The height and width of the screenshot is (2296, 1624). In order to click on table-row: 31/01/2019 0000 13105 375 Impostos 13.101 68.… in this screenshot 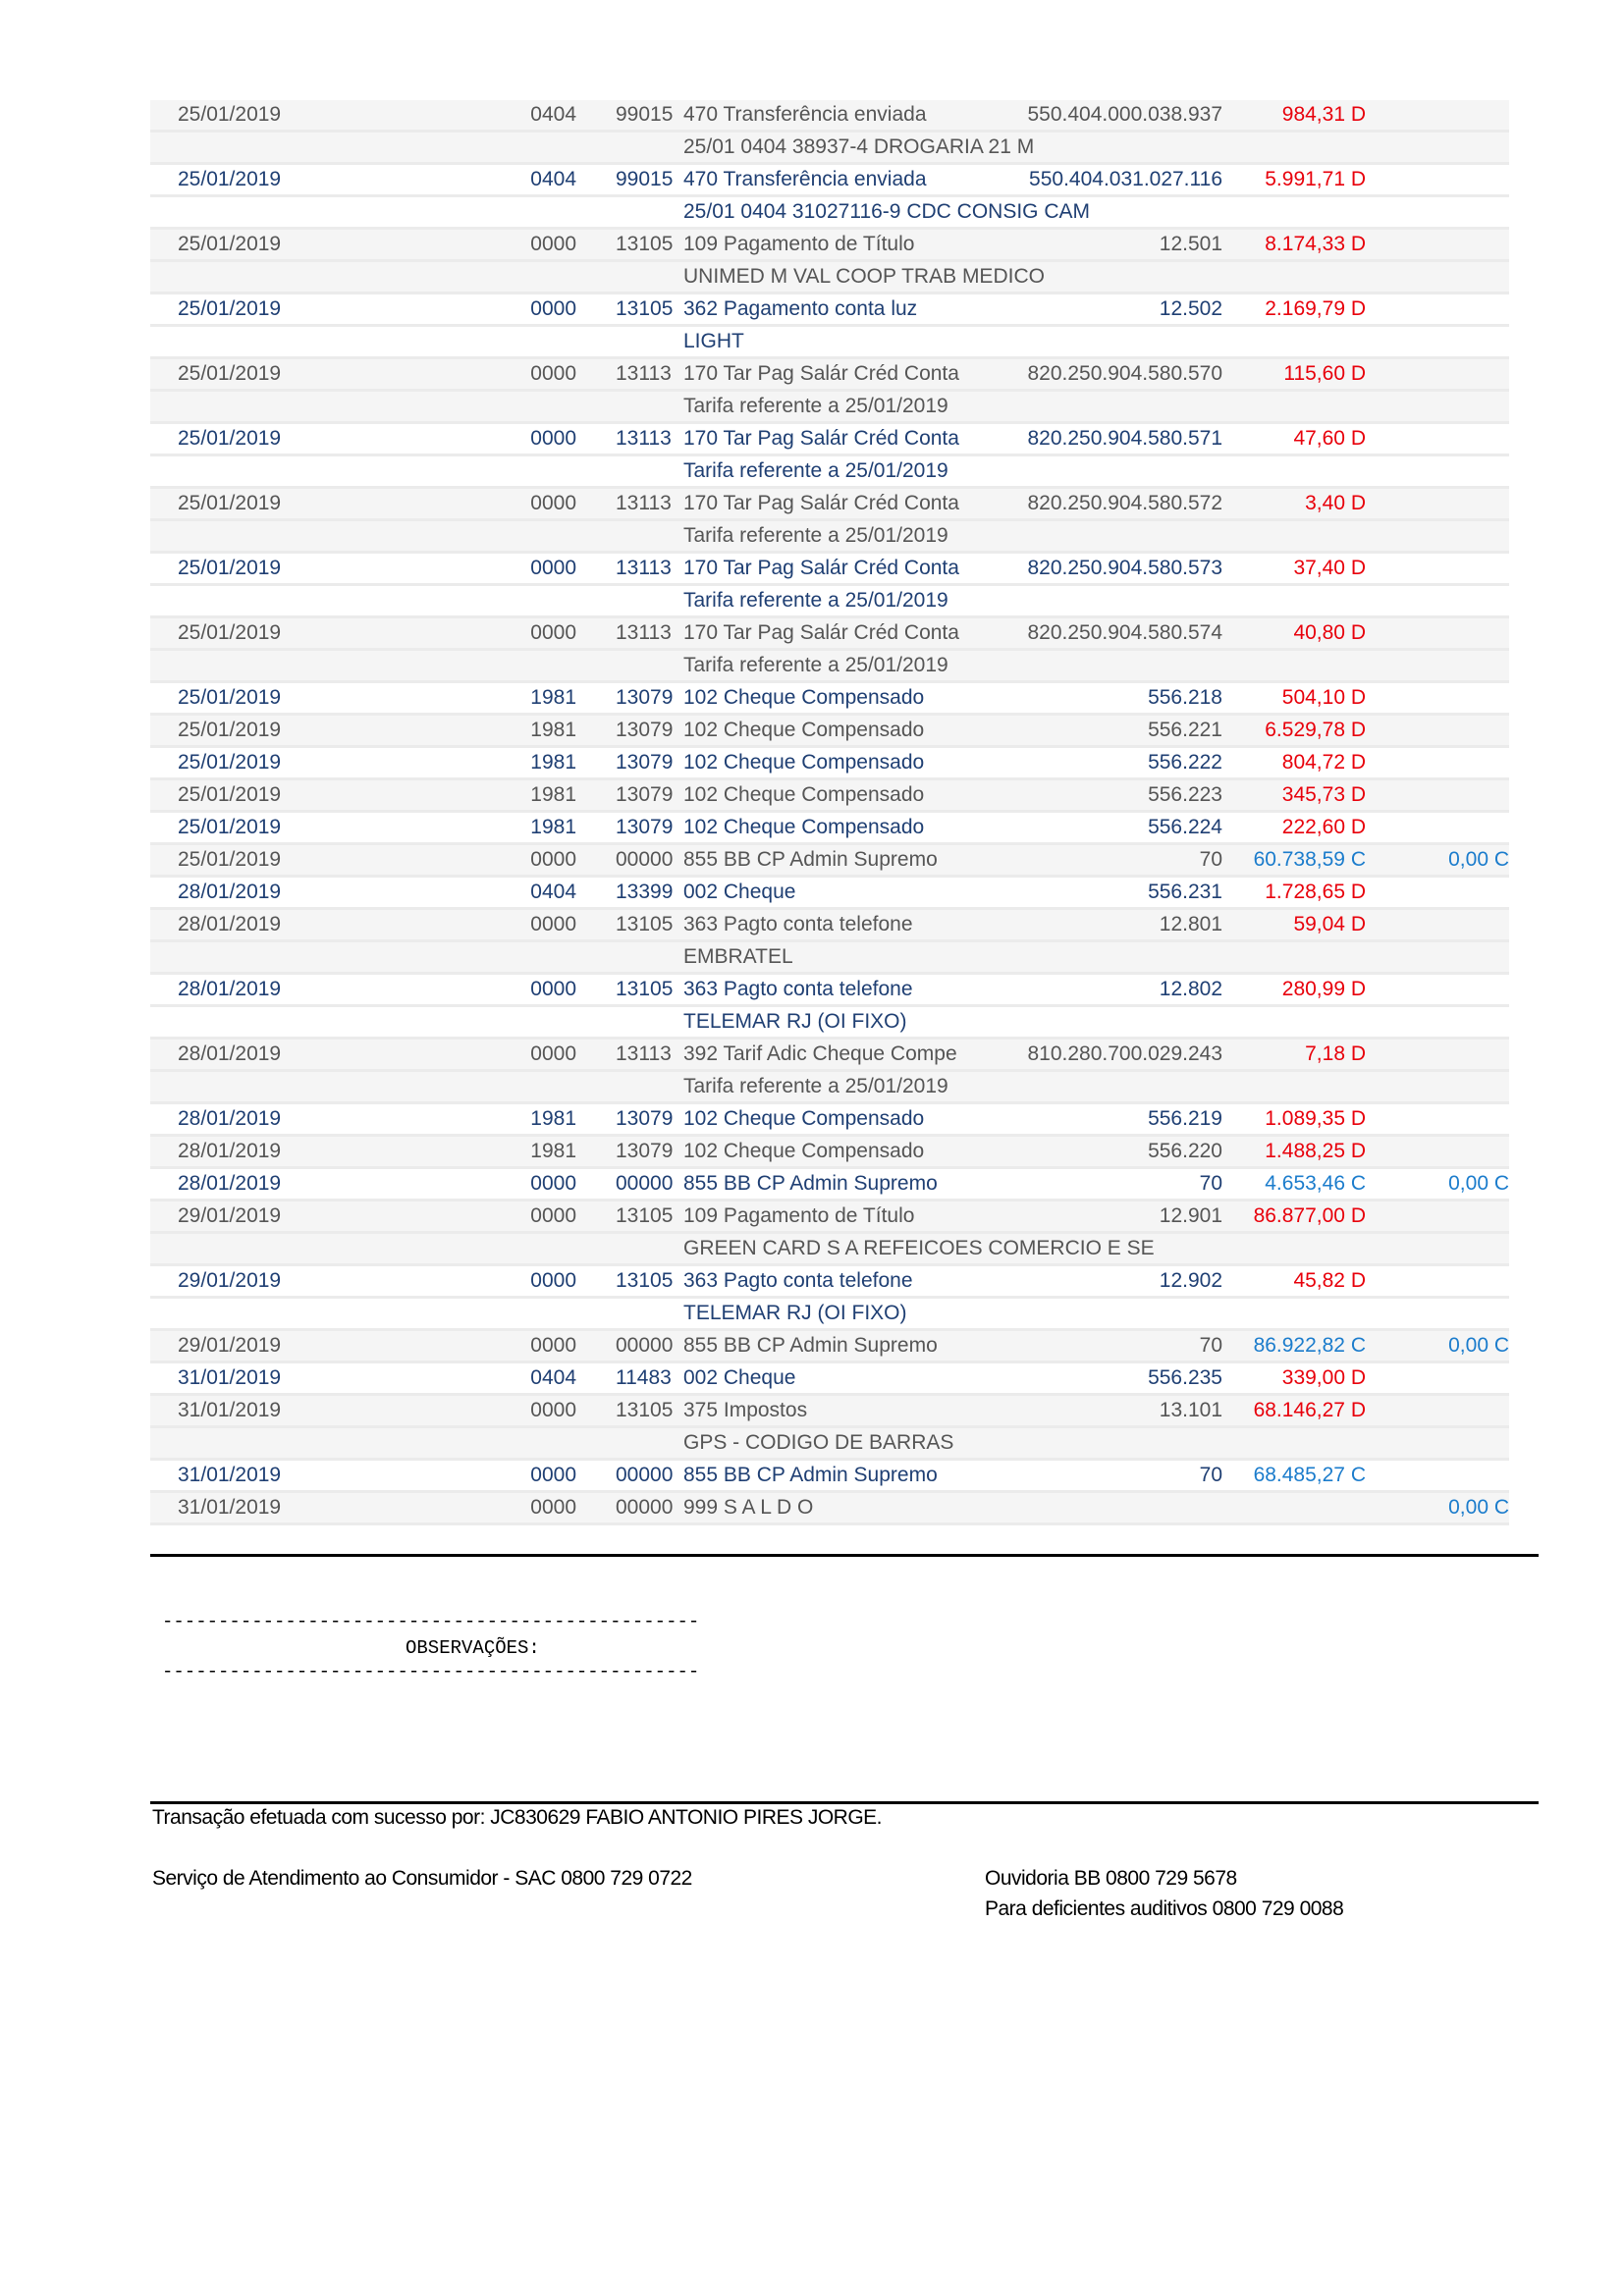, I will do `click(829, 1412)`.